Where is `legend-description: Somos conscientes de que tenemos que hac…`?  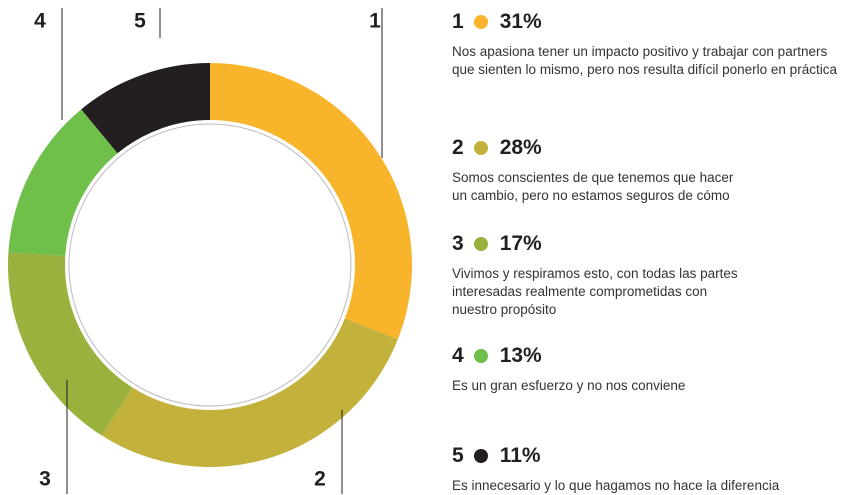
legend-description: Somos conscientes de que tenemos que hac… is located at coordinates (593, 186).